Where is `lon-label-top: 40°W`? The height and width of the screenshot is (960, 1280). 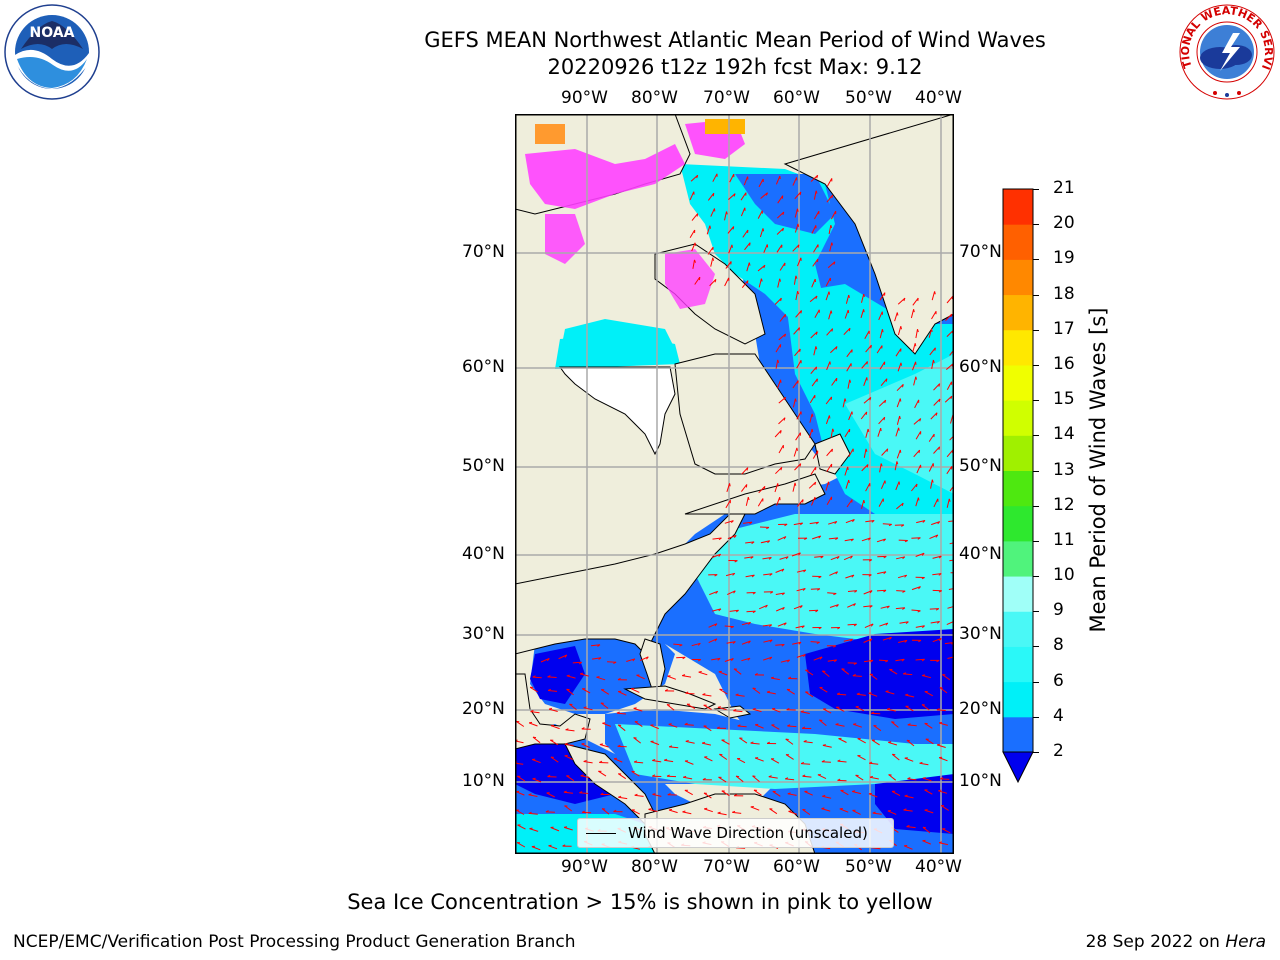
lon-label-top: 40°W is located at coordinates (938, 98).